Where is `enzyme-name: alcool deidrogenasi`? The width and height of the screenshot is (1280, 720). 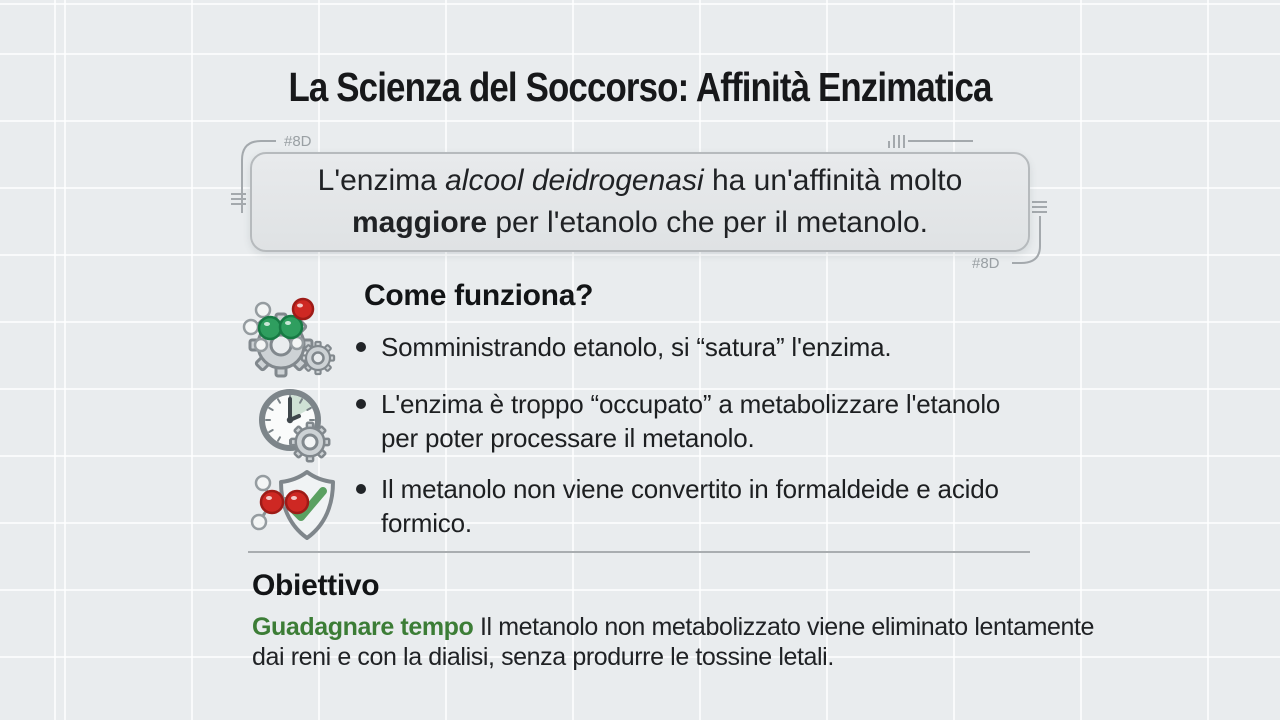
enzyme-name: alcool deidrogenasi is located at coordinates (574, 180).